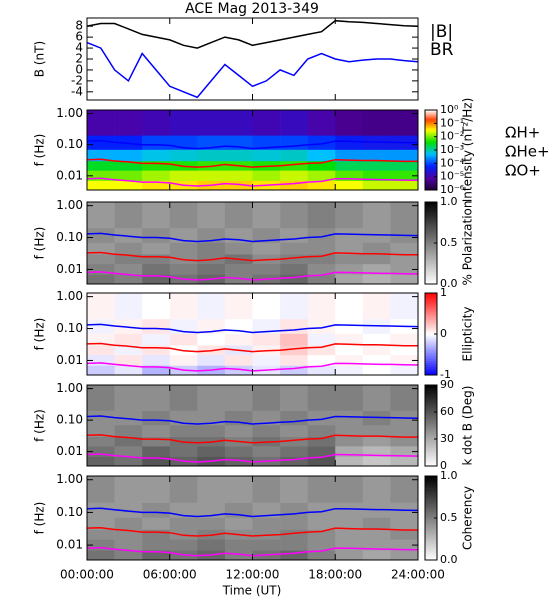 The width and height of the screenshot is (550, 600). Describe the element at coordinates (447, 384) in the screenshot. I see `colorbar-tick-label: 90` at that location.